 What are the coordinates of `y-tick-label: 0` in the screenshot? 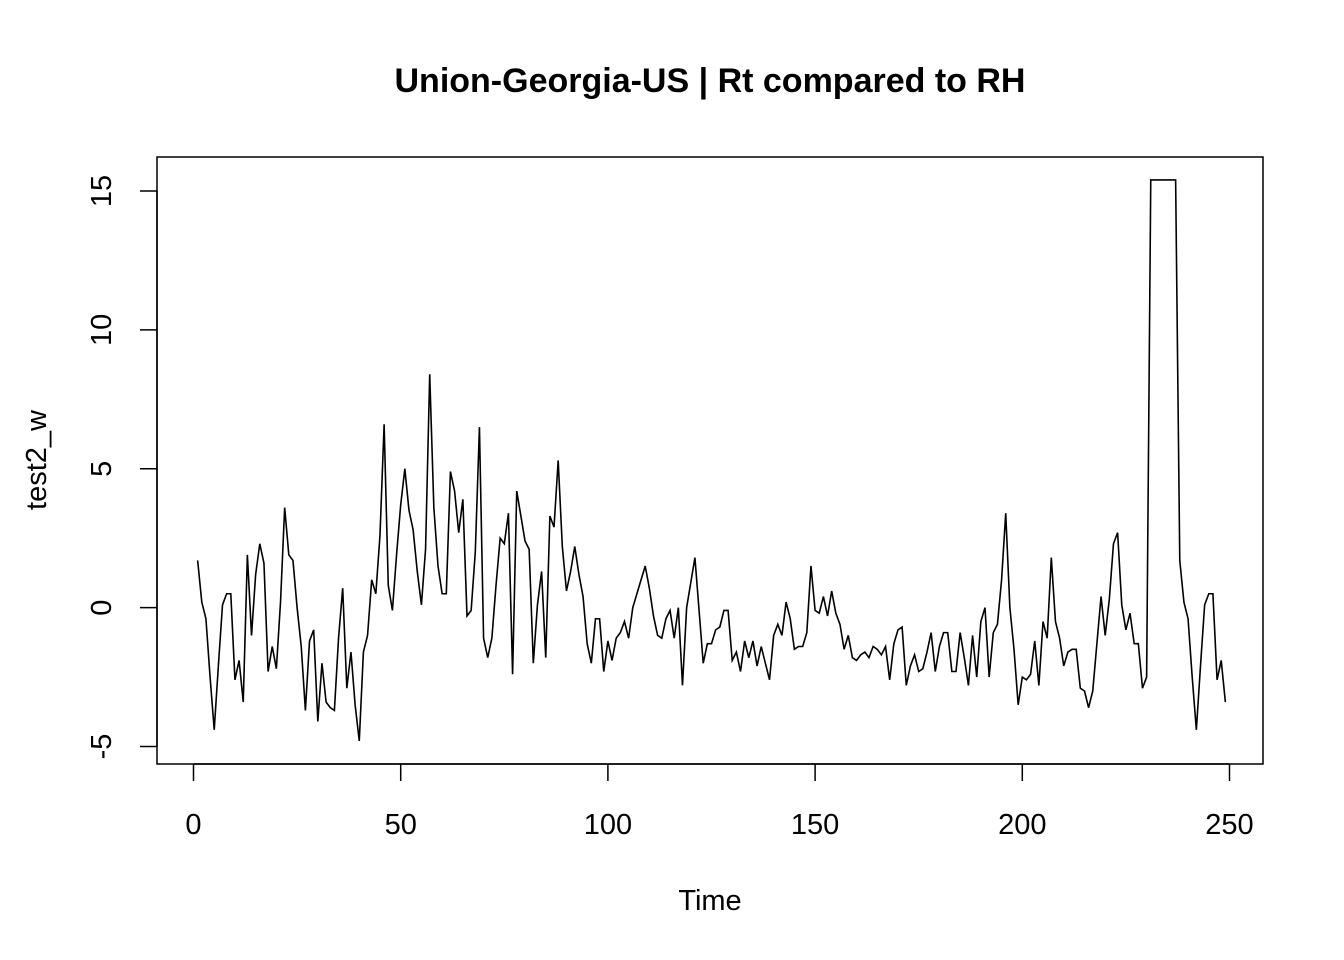 It's located at (102, 608).